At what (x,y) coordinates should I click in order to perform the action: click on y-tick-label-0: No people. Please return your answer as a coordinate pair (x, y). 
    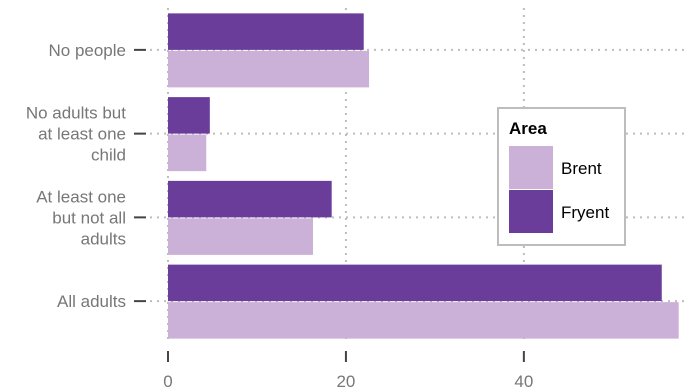
    Looking at the image, I should click on (87, 50).